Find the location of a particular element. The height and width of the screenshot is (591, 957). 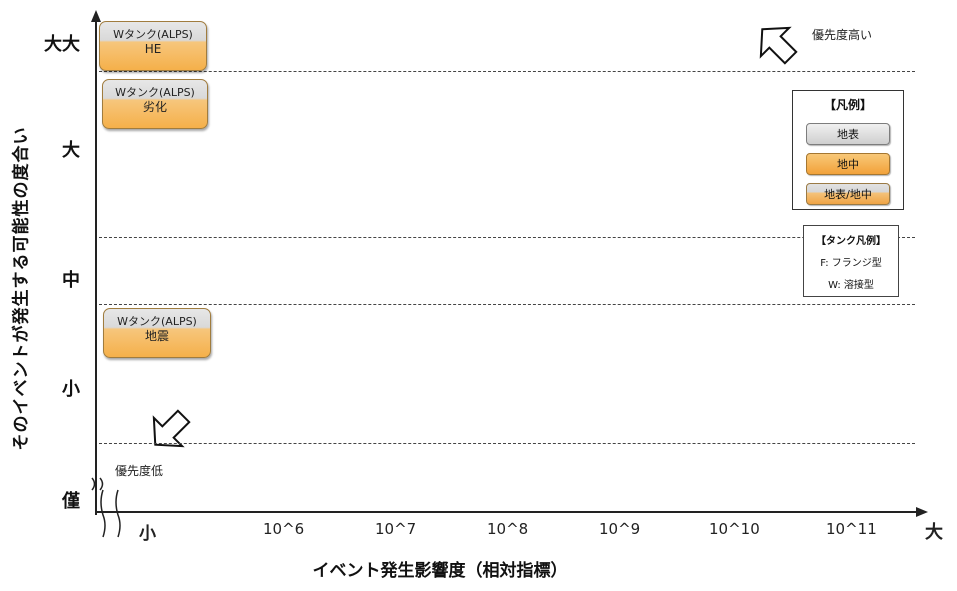

x-axis-title: イベント発生影響度（相対指標） is located at coordinates (440, 571).